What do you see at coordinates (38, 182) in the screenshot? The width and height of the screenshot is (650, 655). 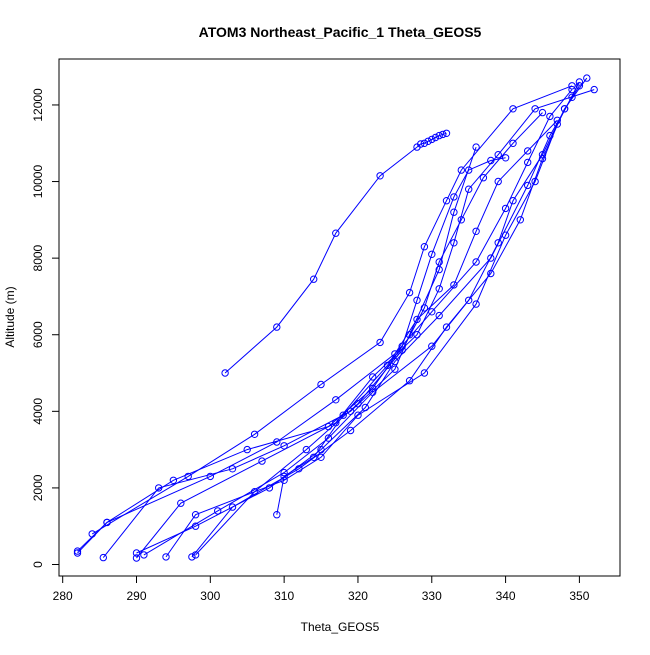 I see `y-tick-label: 10000` at bounding box center [38, 182].